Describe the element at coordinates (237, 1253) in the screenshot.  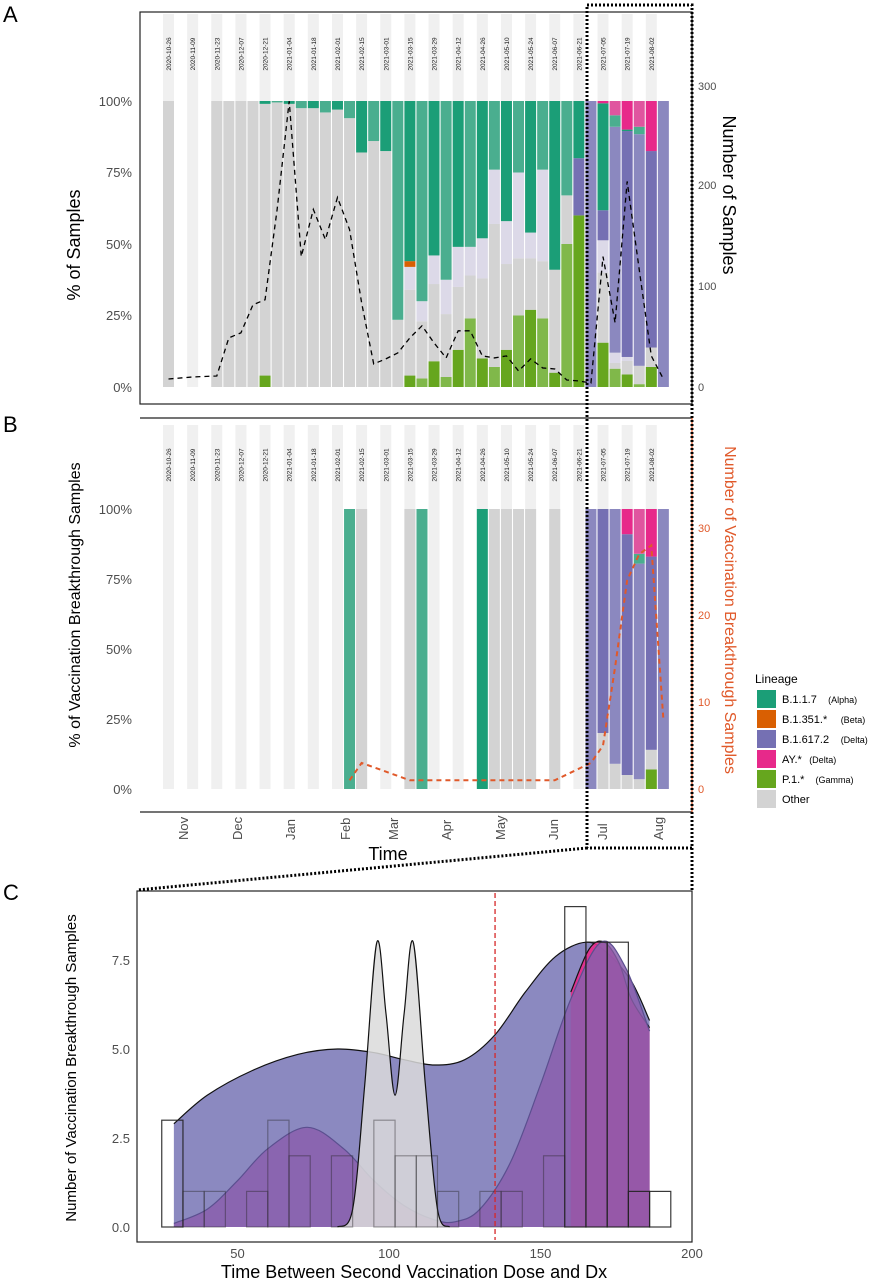
I see `x-tick-label: 50` at that location.